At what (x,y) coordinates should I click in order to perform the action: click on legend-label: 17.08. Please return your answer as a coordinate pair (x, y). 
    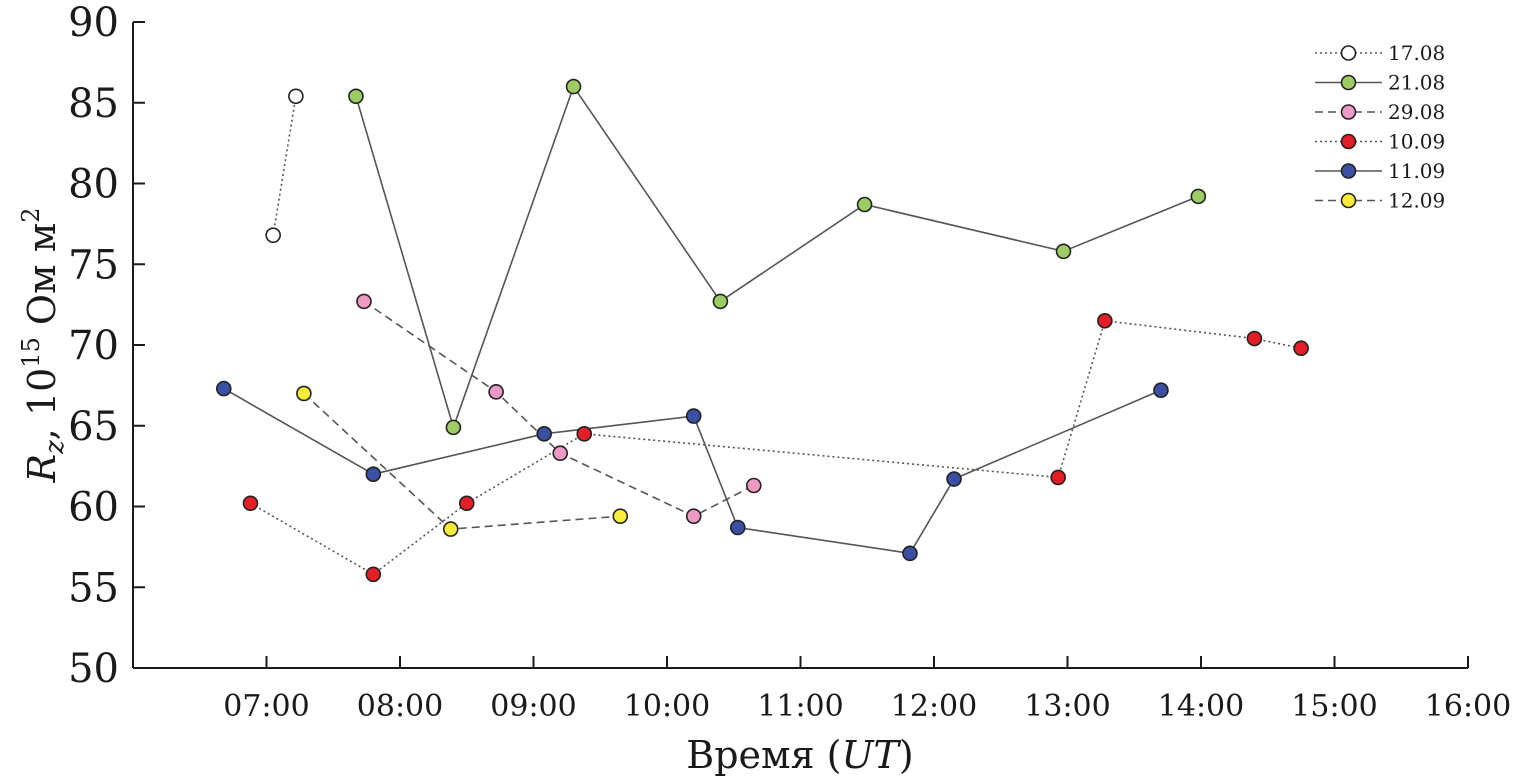
    Looking at the image, I should click on (1416, 53).